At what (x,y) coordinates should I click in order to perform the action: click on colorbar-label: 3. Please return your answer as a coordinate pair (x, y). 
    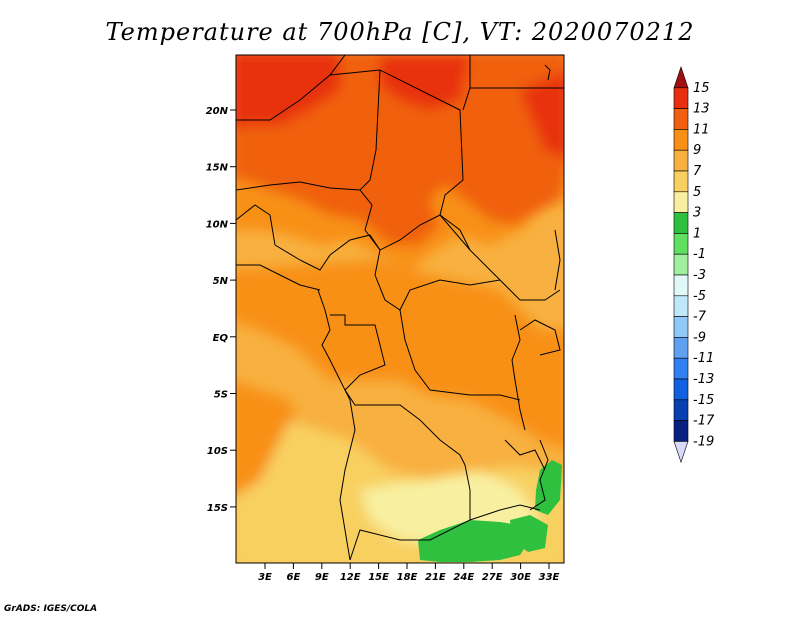
    Looking at the image, I should click on (697, 213).